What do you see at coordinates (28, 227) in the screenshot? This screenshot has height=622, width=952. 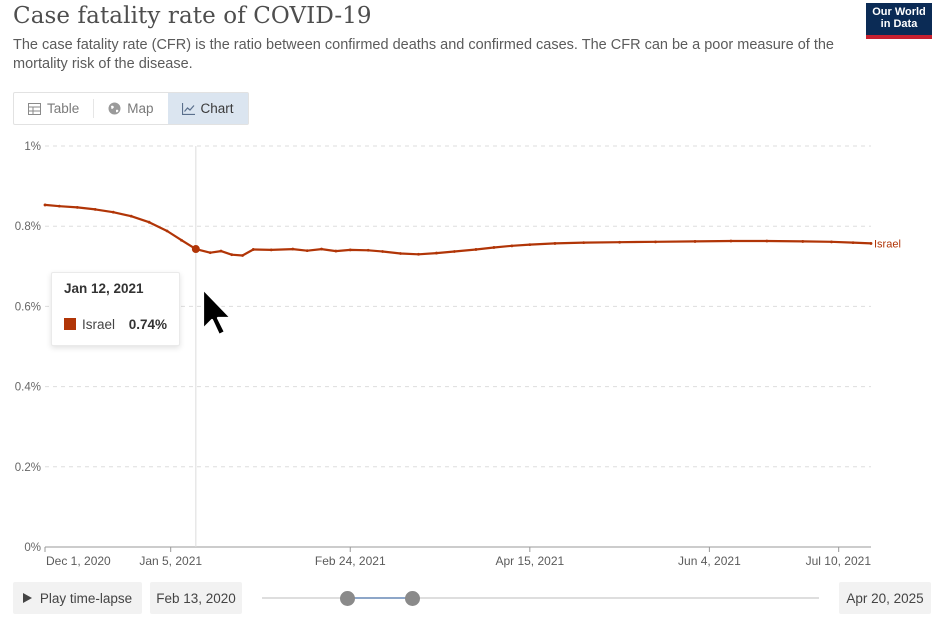 I see `y-tick-label: 0.8%` at bounding box center [28, 227].